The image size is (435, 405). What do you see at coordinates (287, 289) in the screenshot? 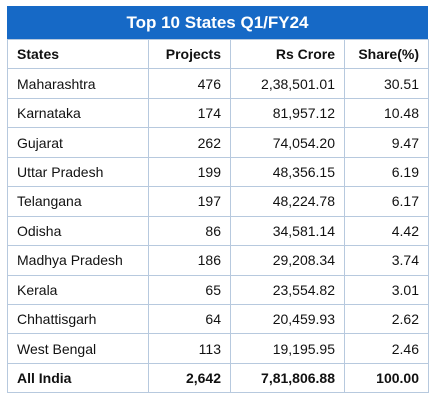
I see `cell-crore: 23,554.82` at bounding box center [287, 289].